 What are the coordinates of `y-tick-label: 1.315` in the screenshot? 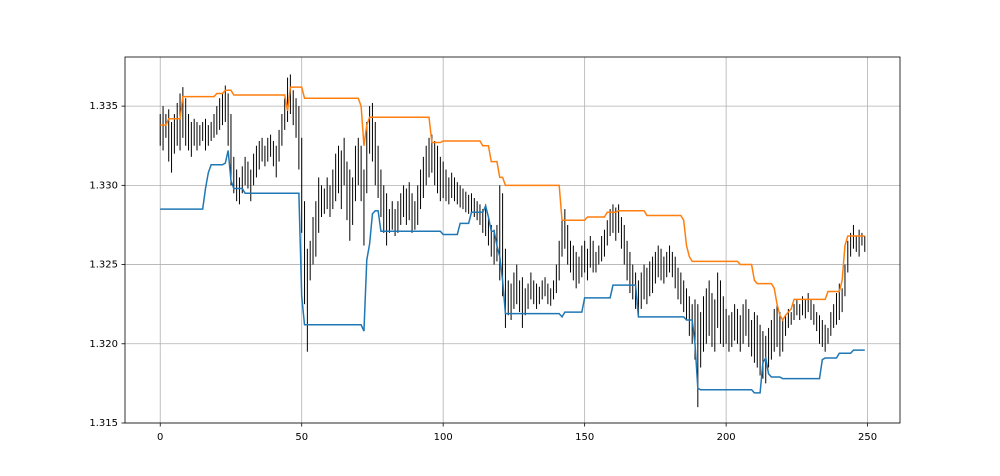 It's located at (103, 423).